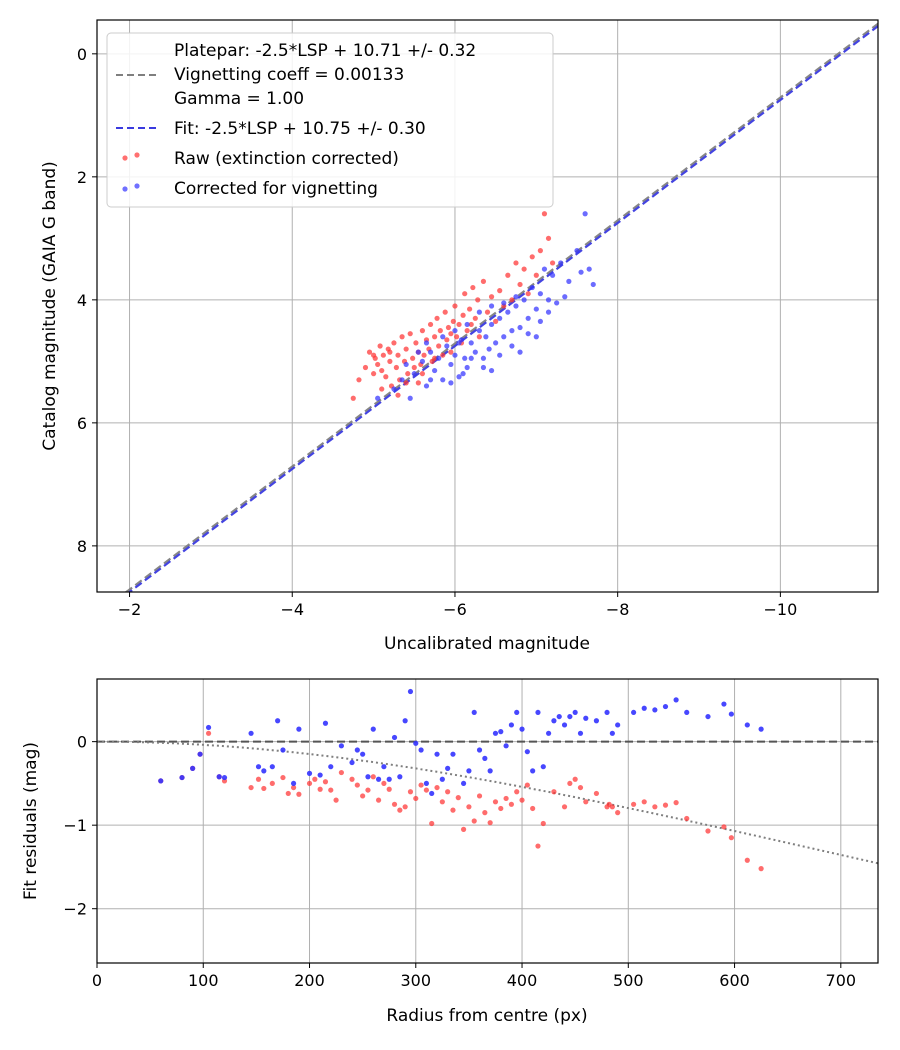 Image resolution: width=900 pixels, height=1050 pixels. Describe the element at coordinates (82, 546) in the screenshot. I see `top-y-tick-label: 8` at that location.